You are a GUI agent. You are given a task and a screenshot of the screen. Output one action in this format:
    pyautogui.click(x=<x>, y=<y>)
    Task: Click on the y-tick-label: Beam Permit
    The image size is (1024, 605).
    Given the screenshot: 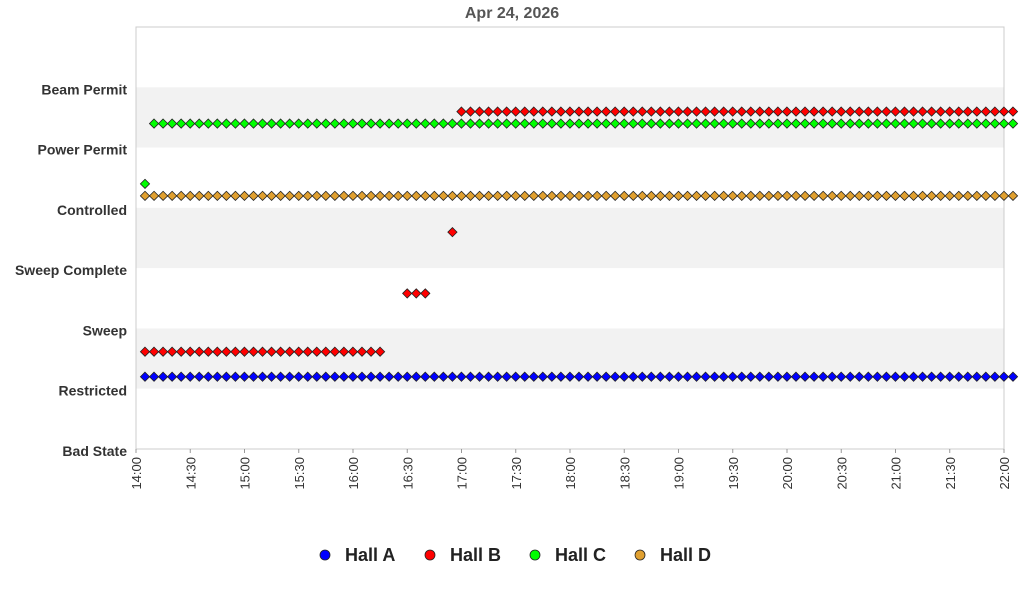 What is the action you would take?
    pyautogui.click(x=84, y=89)
    